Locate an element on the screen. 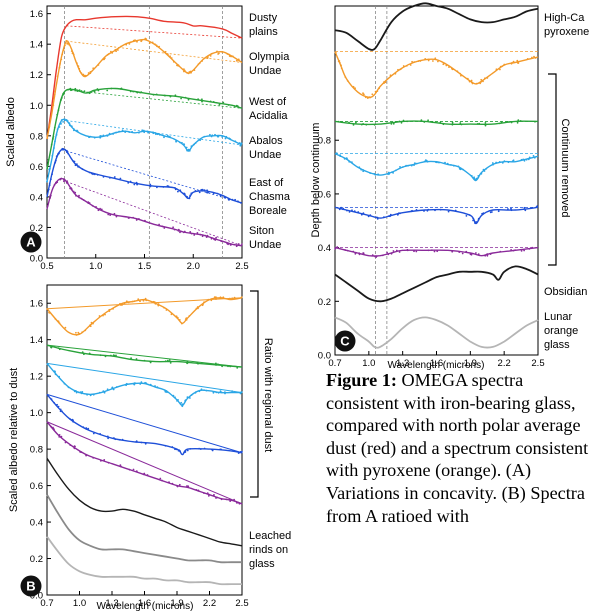 This screenshot has height=612, width=597. label-east-3: Boreale is located at coordinates (268, 211).